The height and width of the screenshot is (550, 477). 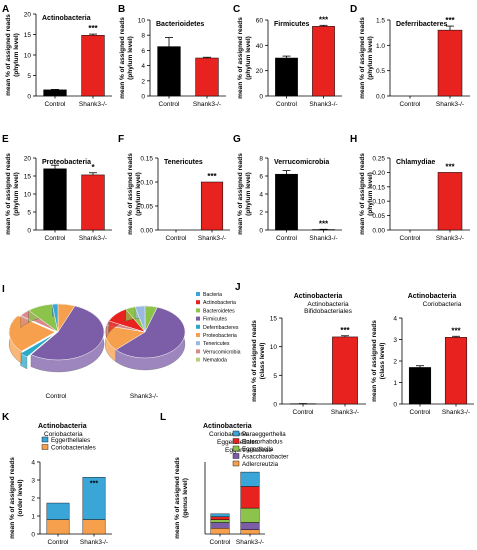 What do you see at coordinates (215, 361) in the screenshot?
I see `legend-label: Nematoda` at bounding box center [215, 361].